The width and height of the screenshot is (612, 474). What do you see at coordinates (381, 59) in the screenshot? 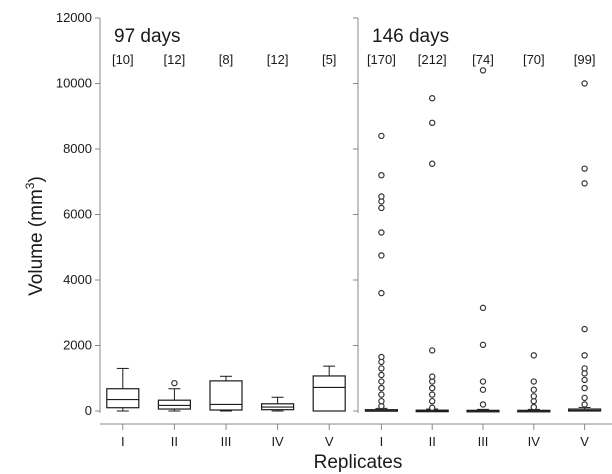
I see `sample-size-label: [170]` at bounding box center [381, 59].